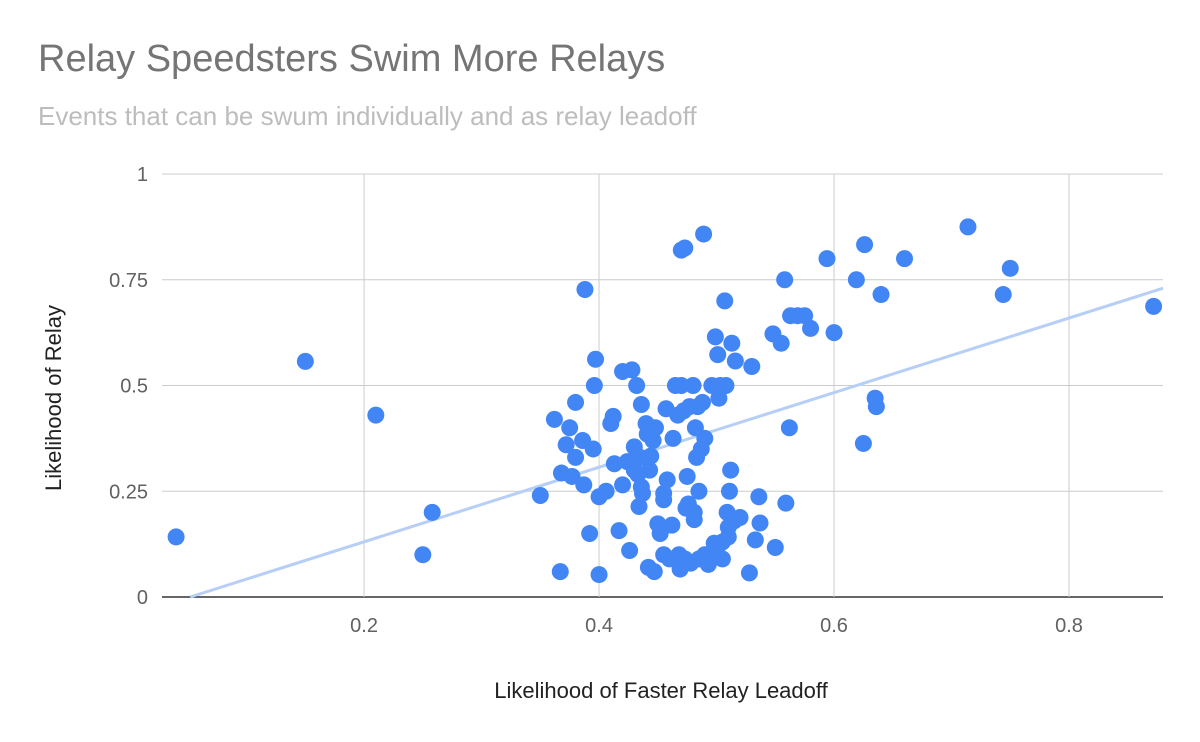  Describe the element at coordinates (134, 387) in the screenshot. I see `y-tick-label: 0.5` at that location.